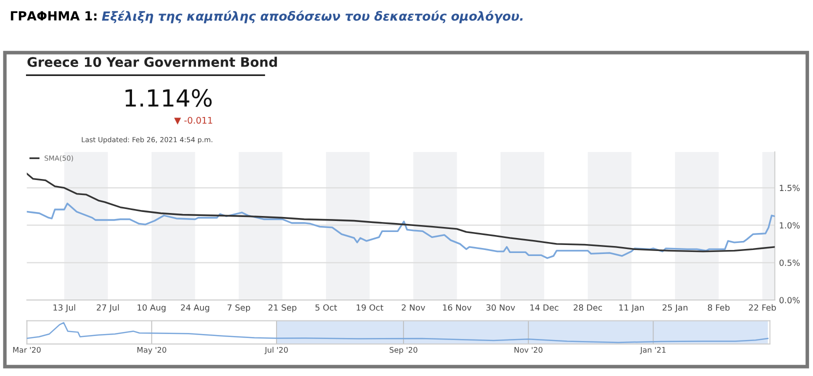 Image resolution: width=813 pixels, height=376 pixels. What do you see at coordinates (64, 308) in the screenshot?
I see `x-tick-label: 13 Jul` at bounding box center [64, 308].